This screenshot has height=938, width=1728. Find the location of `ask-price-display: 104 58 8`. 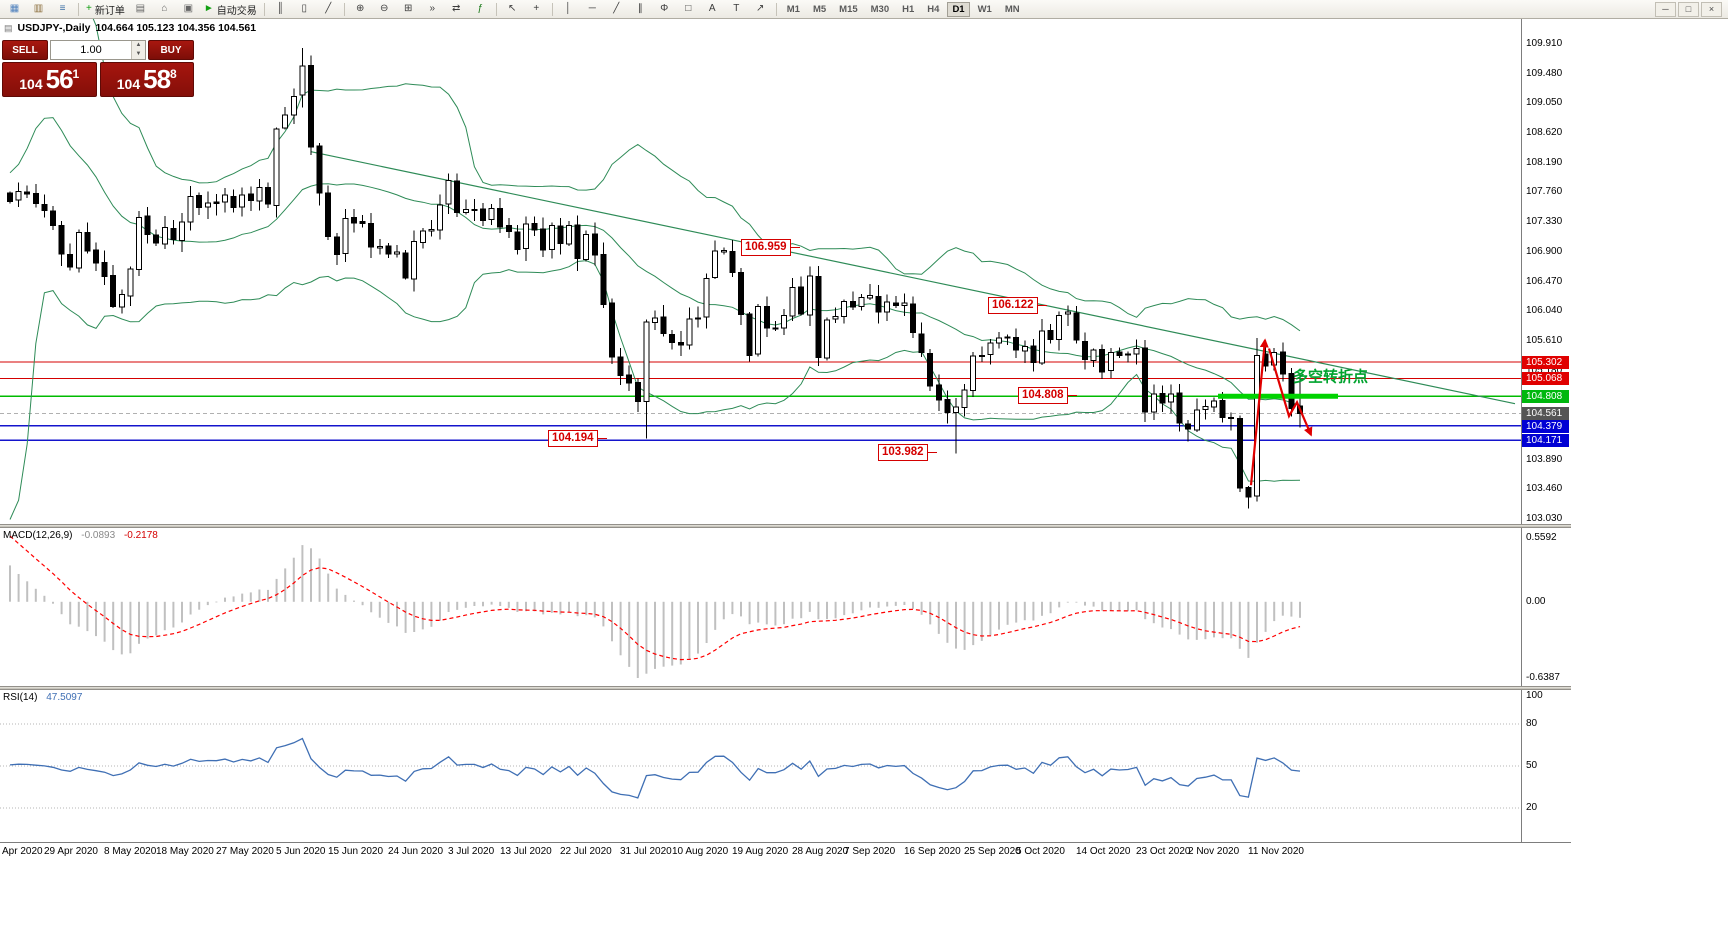

ask-price-display: 104 58 8 is located at coordinates (146, 79).